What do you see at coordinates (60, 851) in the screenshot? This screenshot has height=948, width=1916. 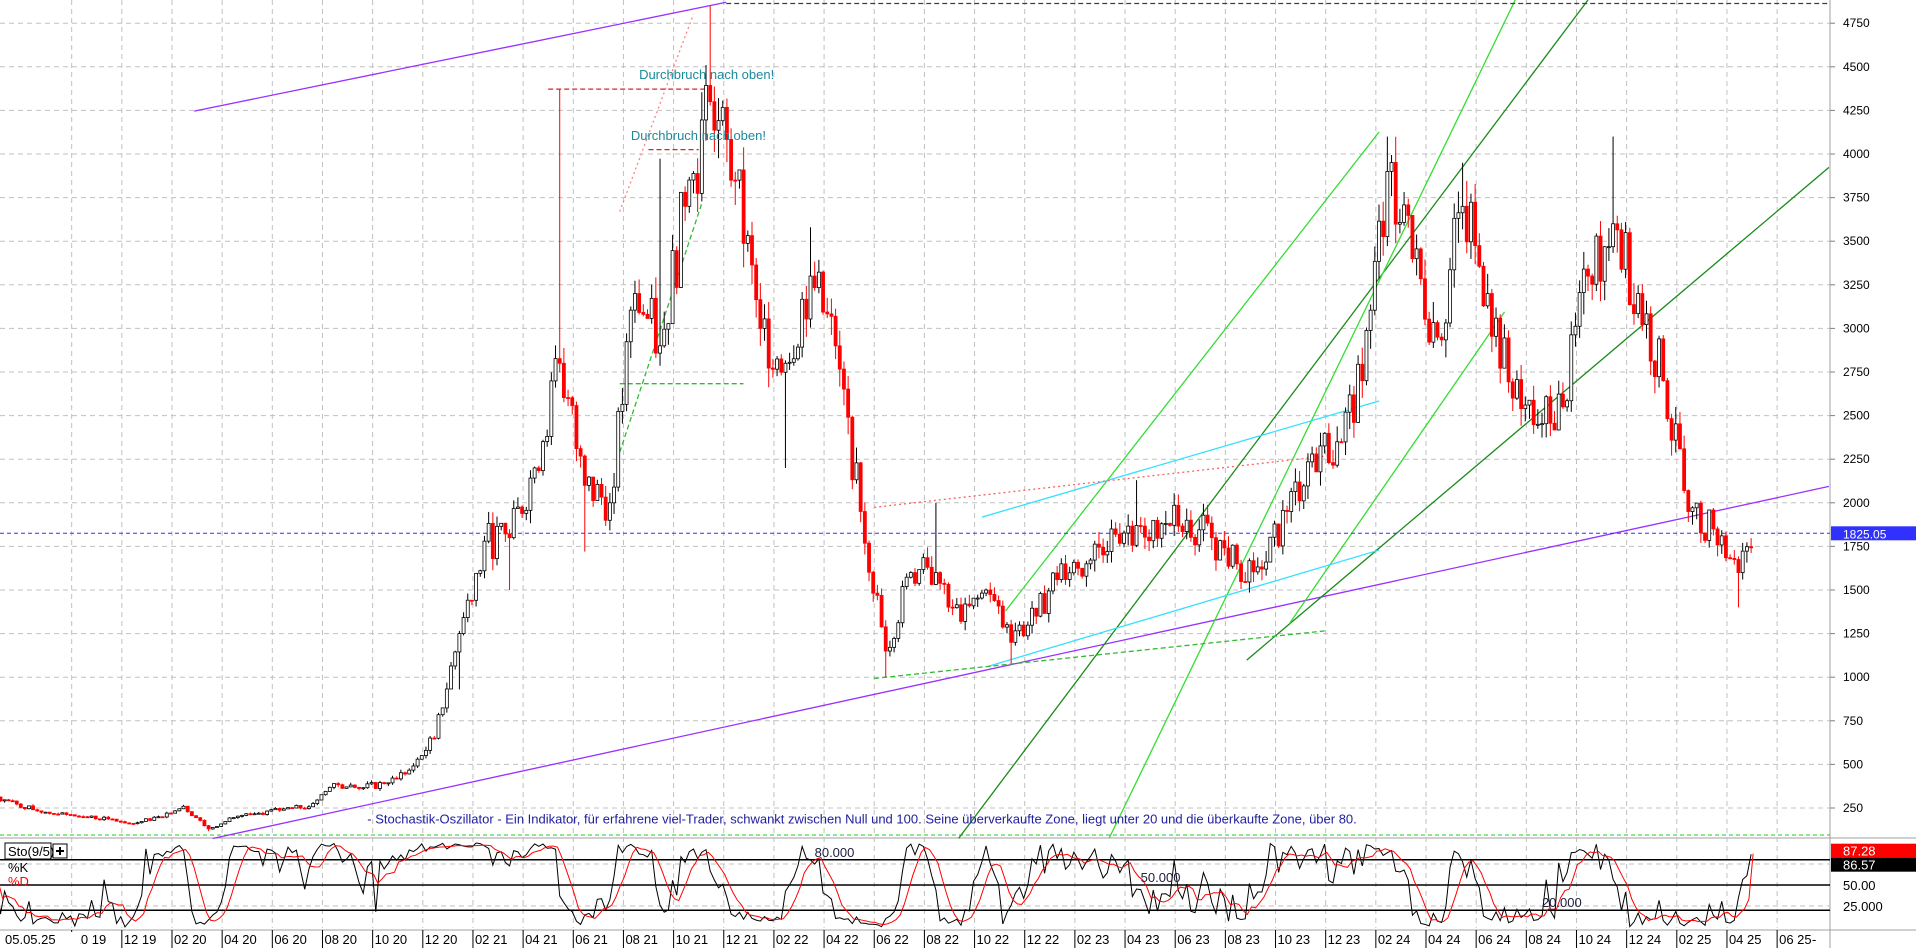 I see `plus-icon` at bounding box center [60, 851].